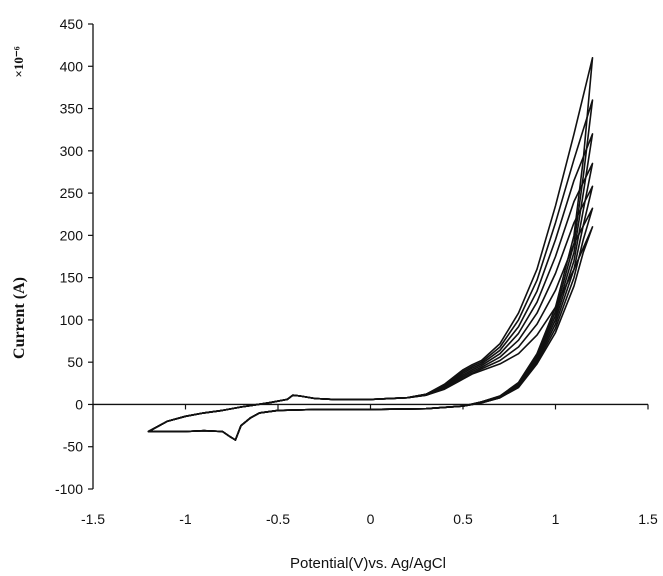  Describe the element at coordinates (185, 519) in the screenshot. I see `x-tick-label: -1` at that location.